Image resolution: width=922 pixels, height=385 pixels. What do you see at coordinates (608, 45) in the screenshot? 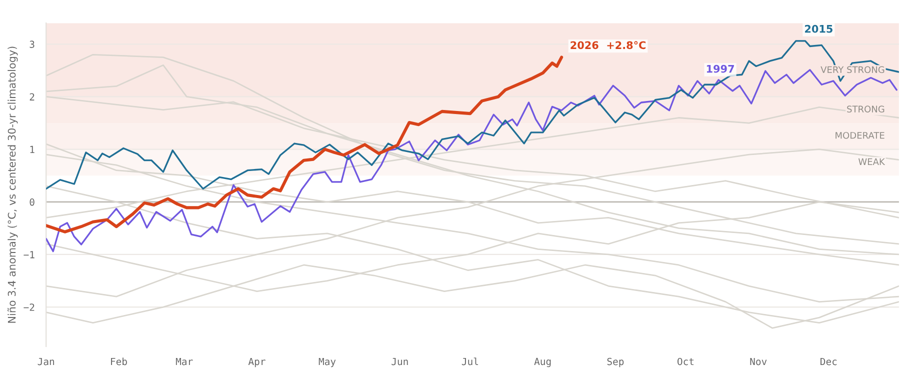
I see `annotation: 2026 +2.8°C` at bounding box center [608, 45].